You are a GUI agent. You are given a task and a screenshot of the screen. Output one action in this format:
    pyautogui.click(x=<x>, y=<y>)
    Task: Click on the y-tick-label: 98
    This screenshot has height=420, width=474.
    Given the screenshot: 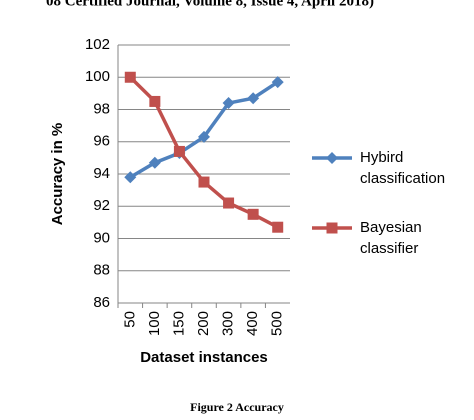 What is the action you would take?
    pyautogui.click(x=101, y=108)
    